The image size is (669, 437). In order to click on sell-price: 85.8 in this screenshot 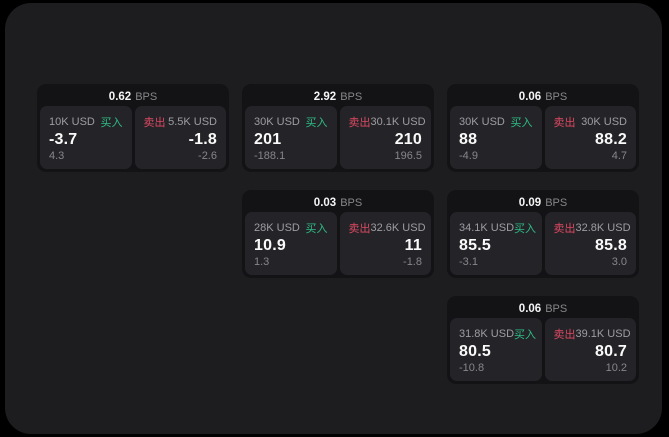, I will do `click(611, 245)`.